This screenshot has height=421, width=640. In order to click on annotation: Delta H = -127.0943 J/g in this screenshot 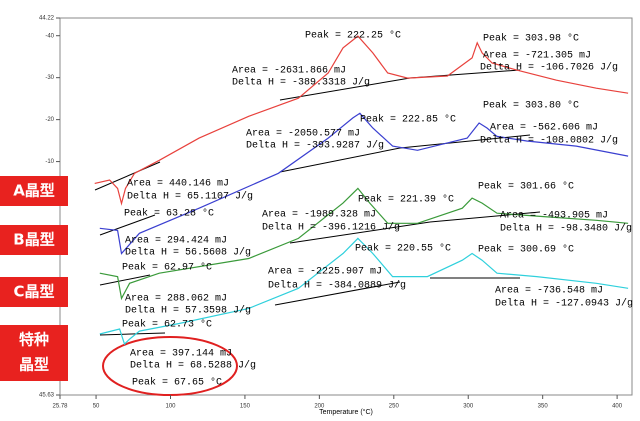, I will do `click(564, 304)`.